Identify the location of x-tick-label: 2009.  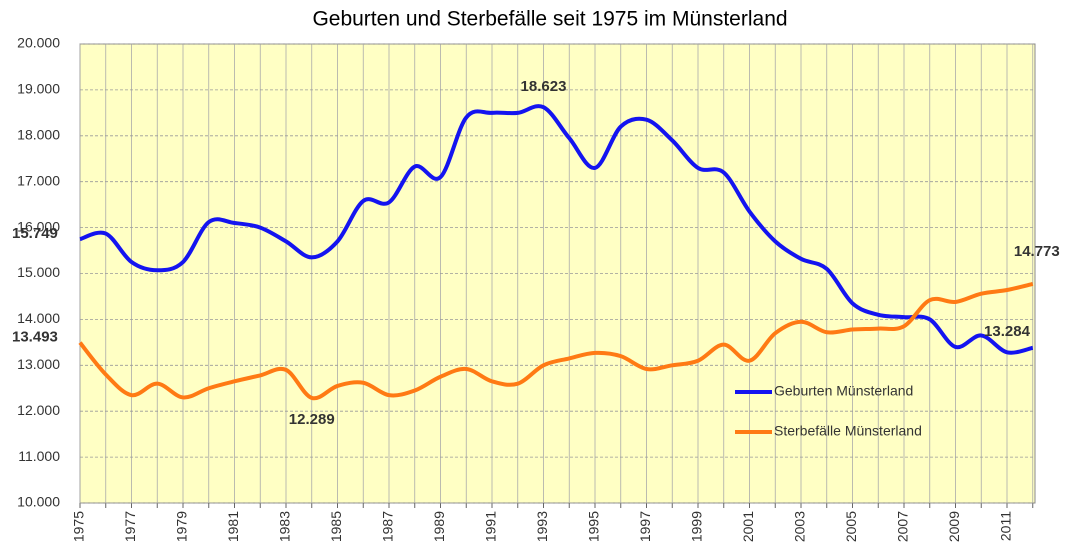
(954, 526).